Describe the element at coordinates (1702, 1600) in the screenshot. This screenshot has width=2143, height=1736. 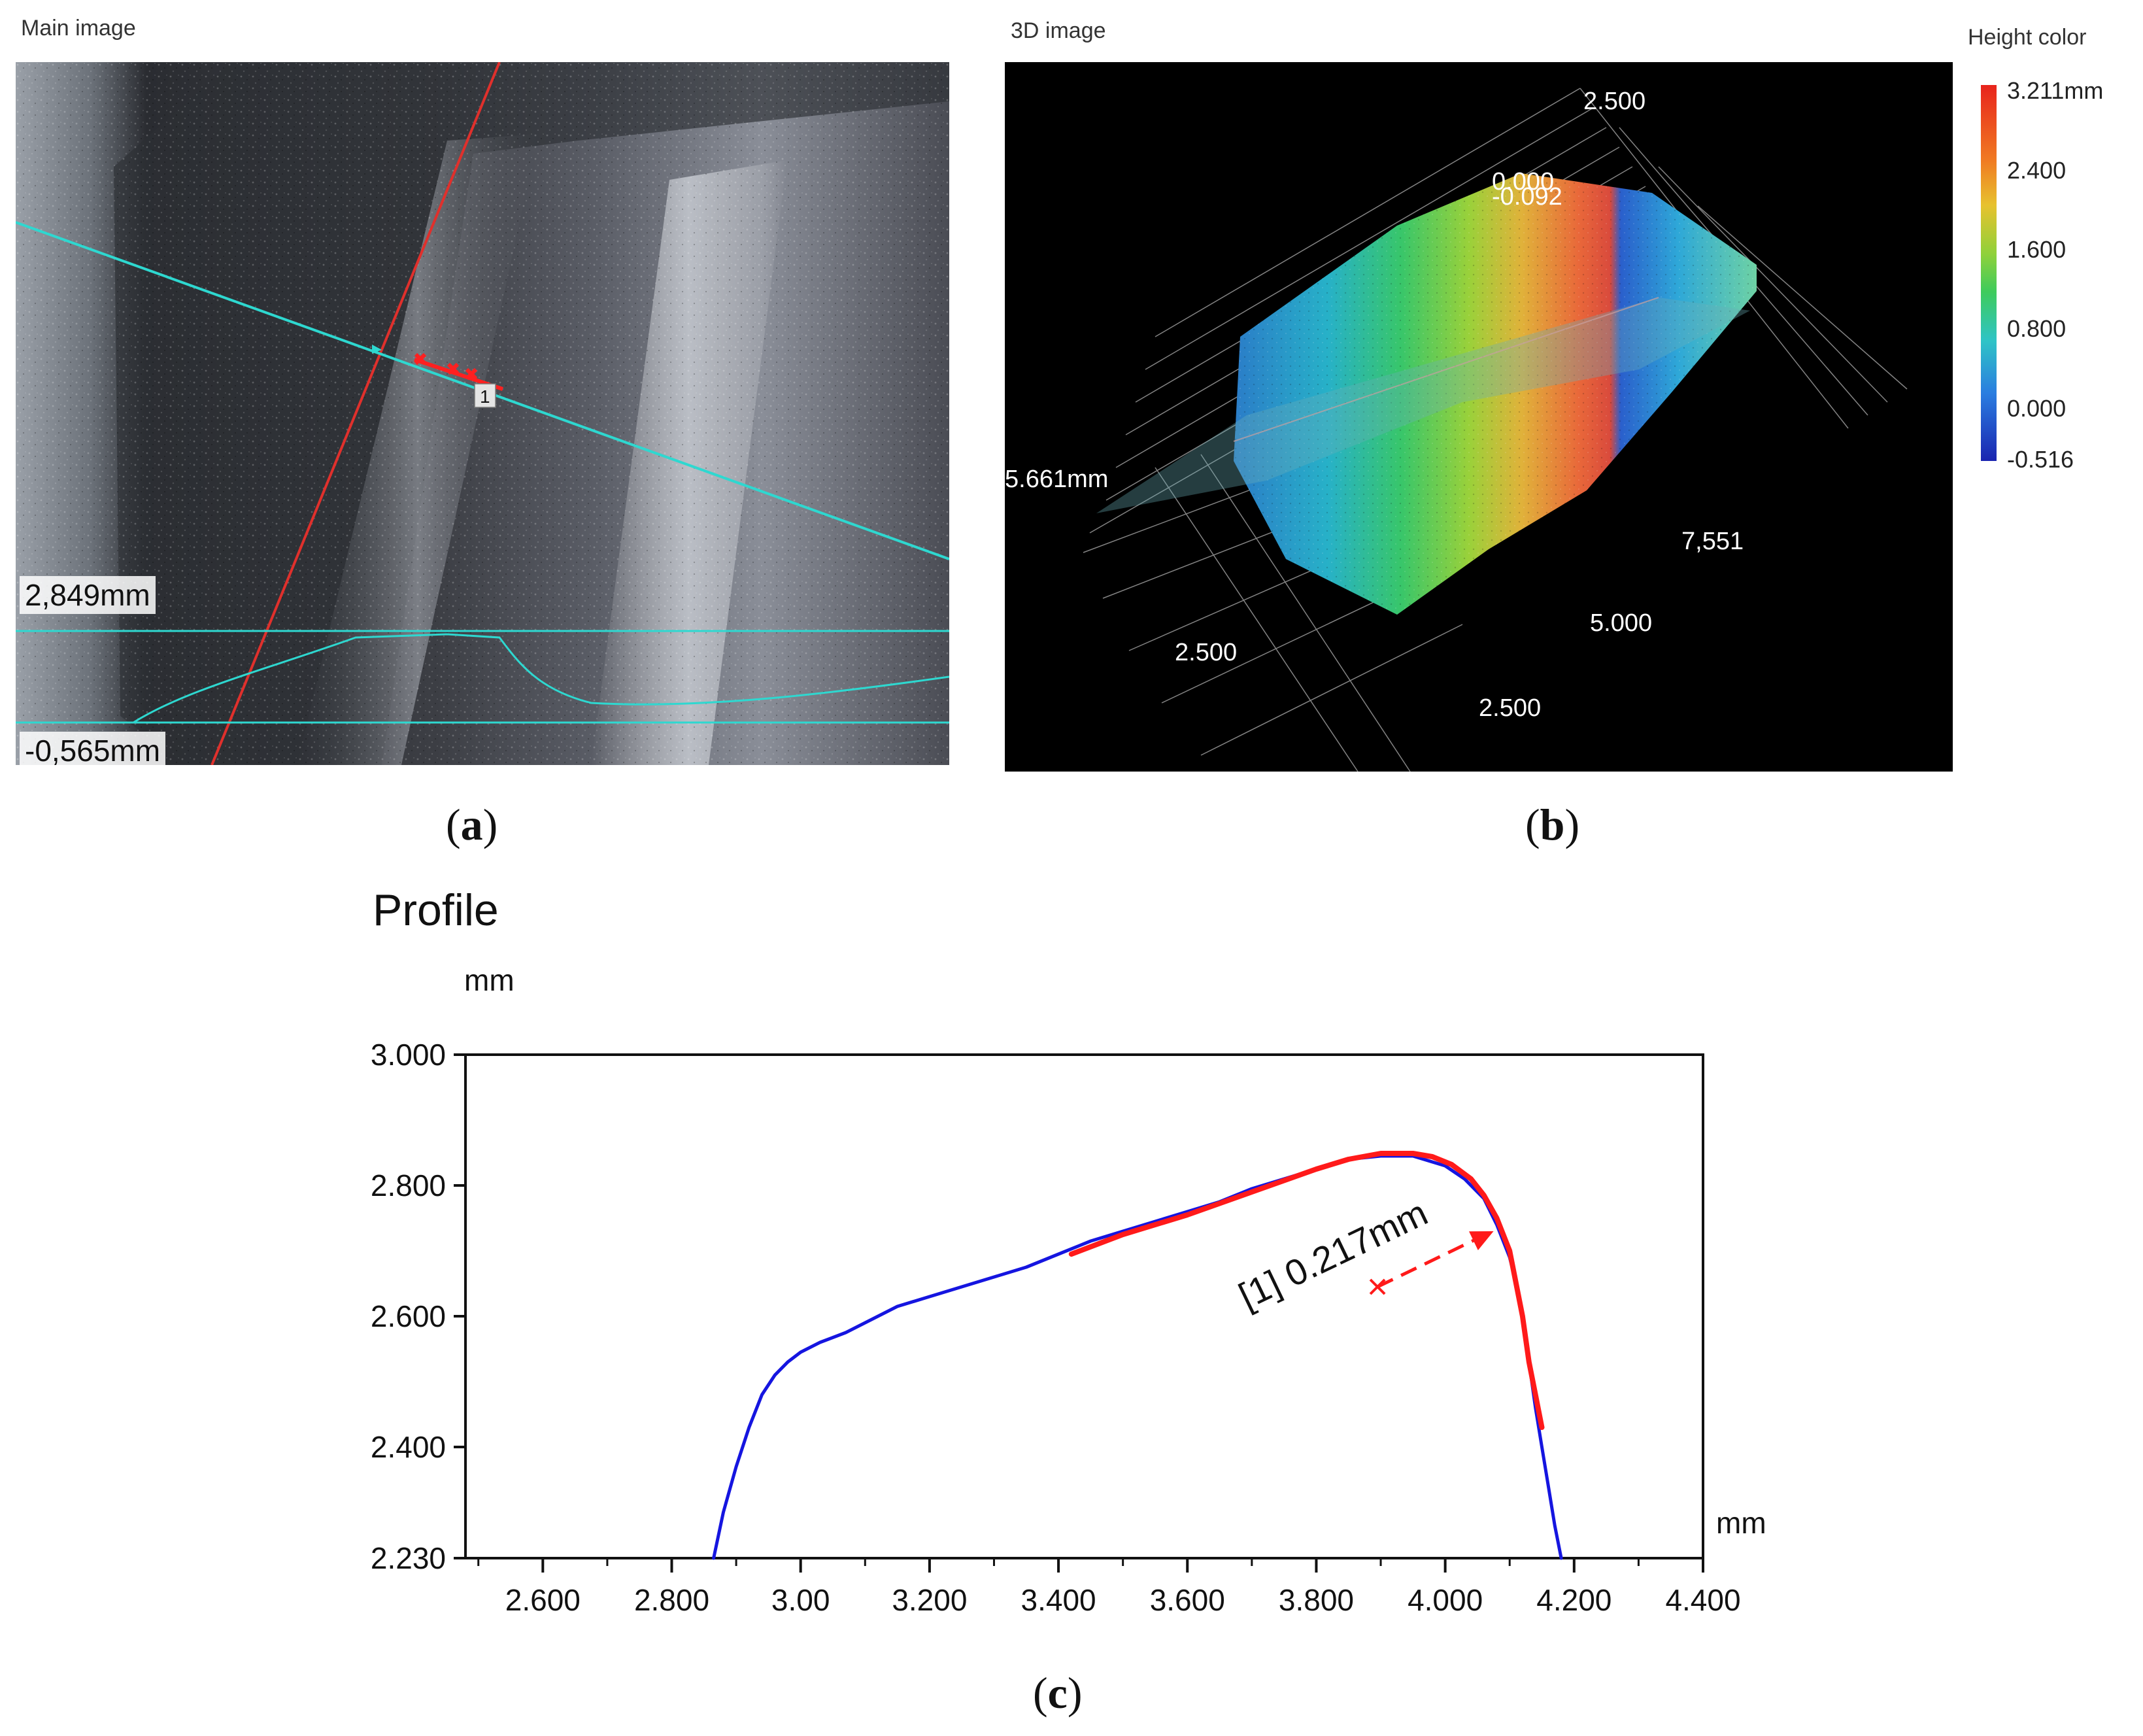
I see `x-tick-label: 4.400` at that location.